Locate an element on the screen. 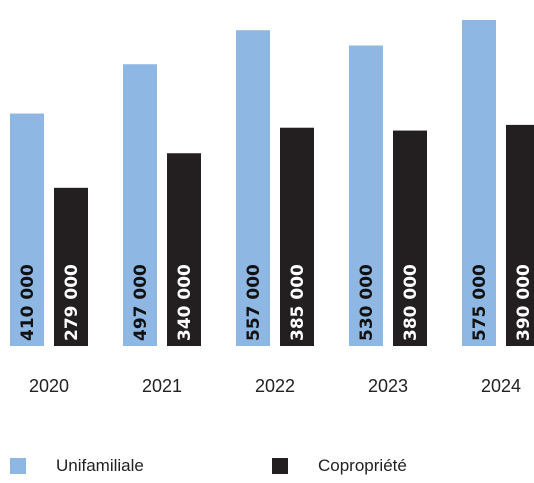 The height and width of the screenshot is (483, 534). legend-item-copropriete: Copropriété is located at coordinates (339, 466).